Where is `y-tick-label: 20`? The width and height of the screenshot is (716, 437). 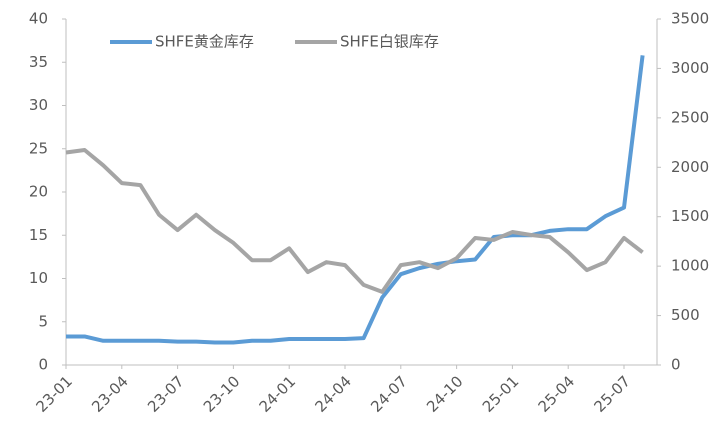 y-tick-label: 20 is located at coordinates (38, 192).